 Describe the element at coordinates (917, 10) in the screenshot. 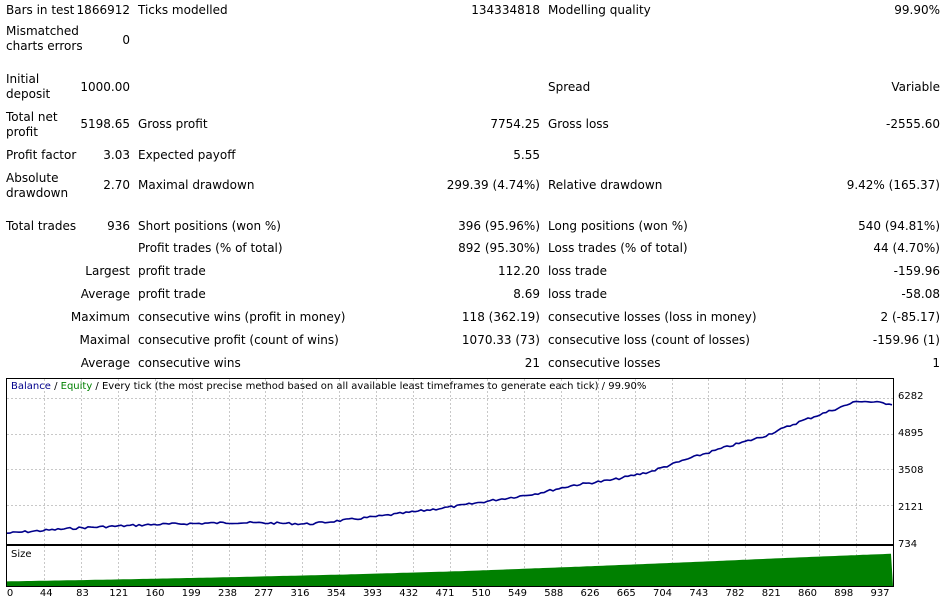

I see `modelling-quality-value: 99.90%` at that location.